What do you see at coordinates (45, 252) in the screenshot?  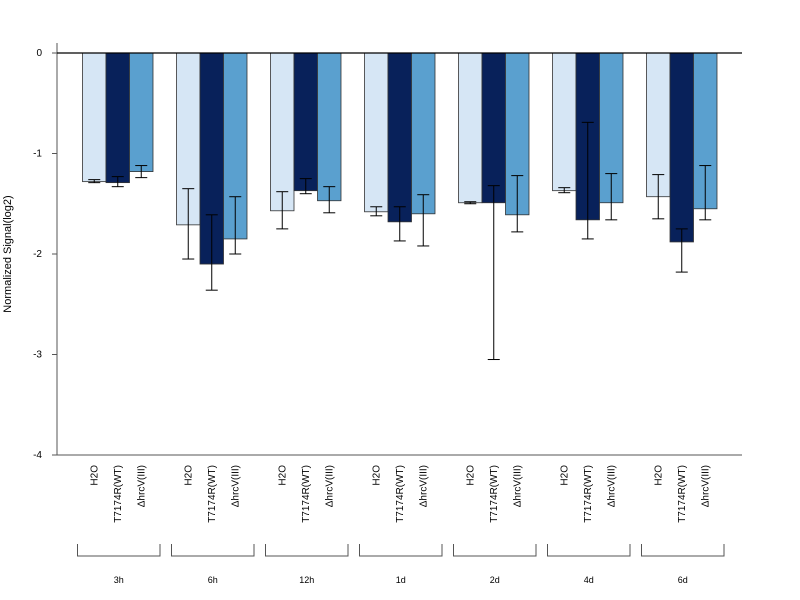 I see `y-axis: 0 -1 -2 -3 -4` at bounding box center [45, 252].